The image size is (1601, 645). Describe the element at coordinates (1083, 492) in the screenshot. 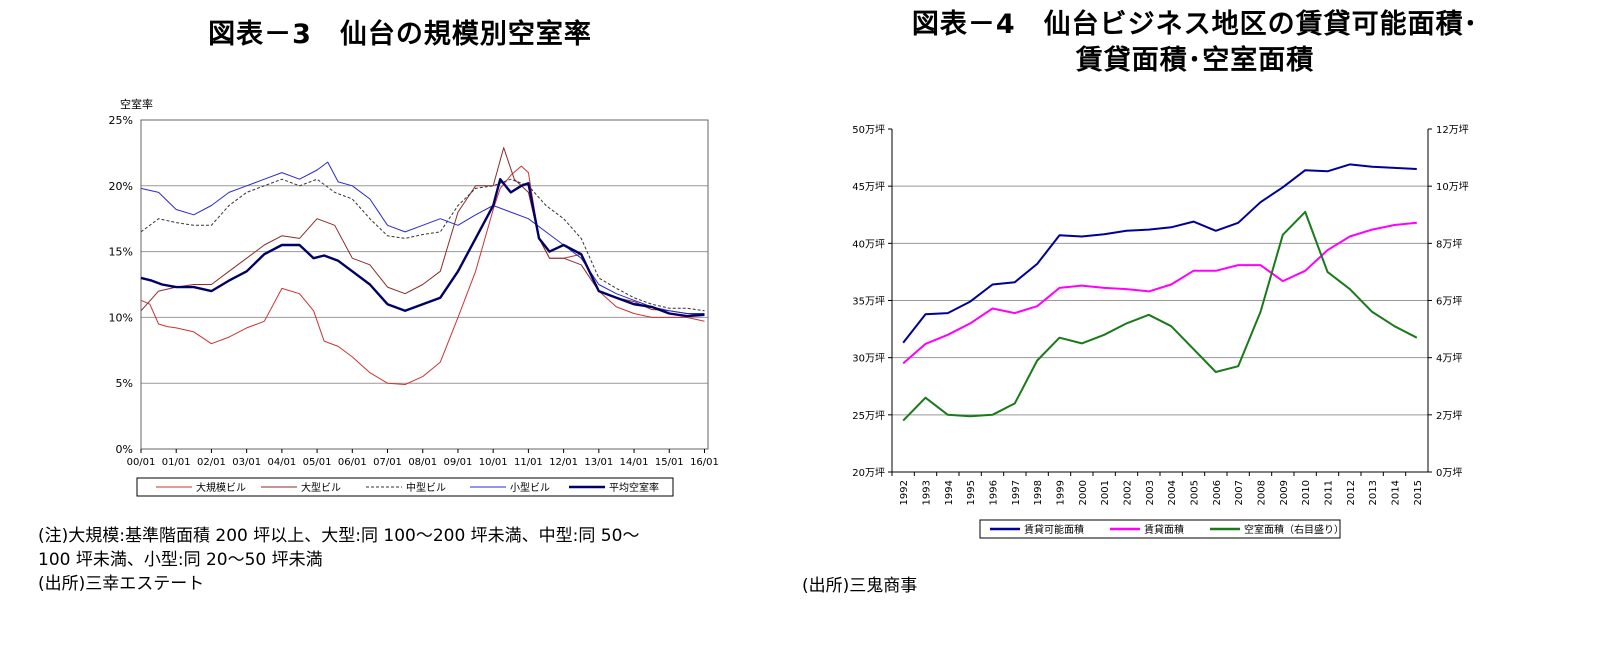

I see `x-tick-label: 2000` at that location.